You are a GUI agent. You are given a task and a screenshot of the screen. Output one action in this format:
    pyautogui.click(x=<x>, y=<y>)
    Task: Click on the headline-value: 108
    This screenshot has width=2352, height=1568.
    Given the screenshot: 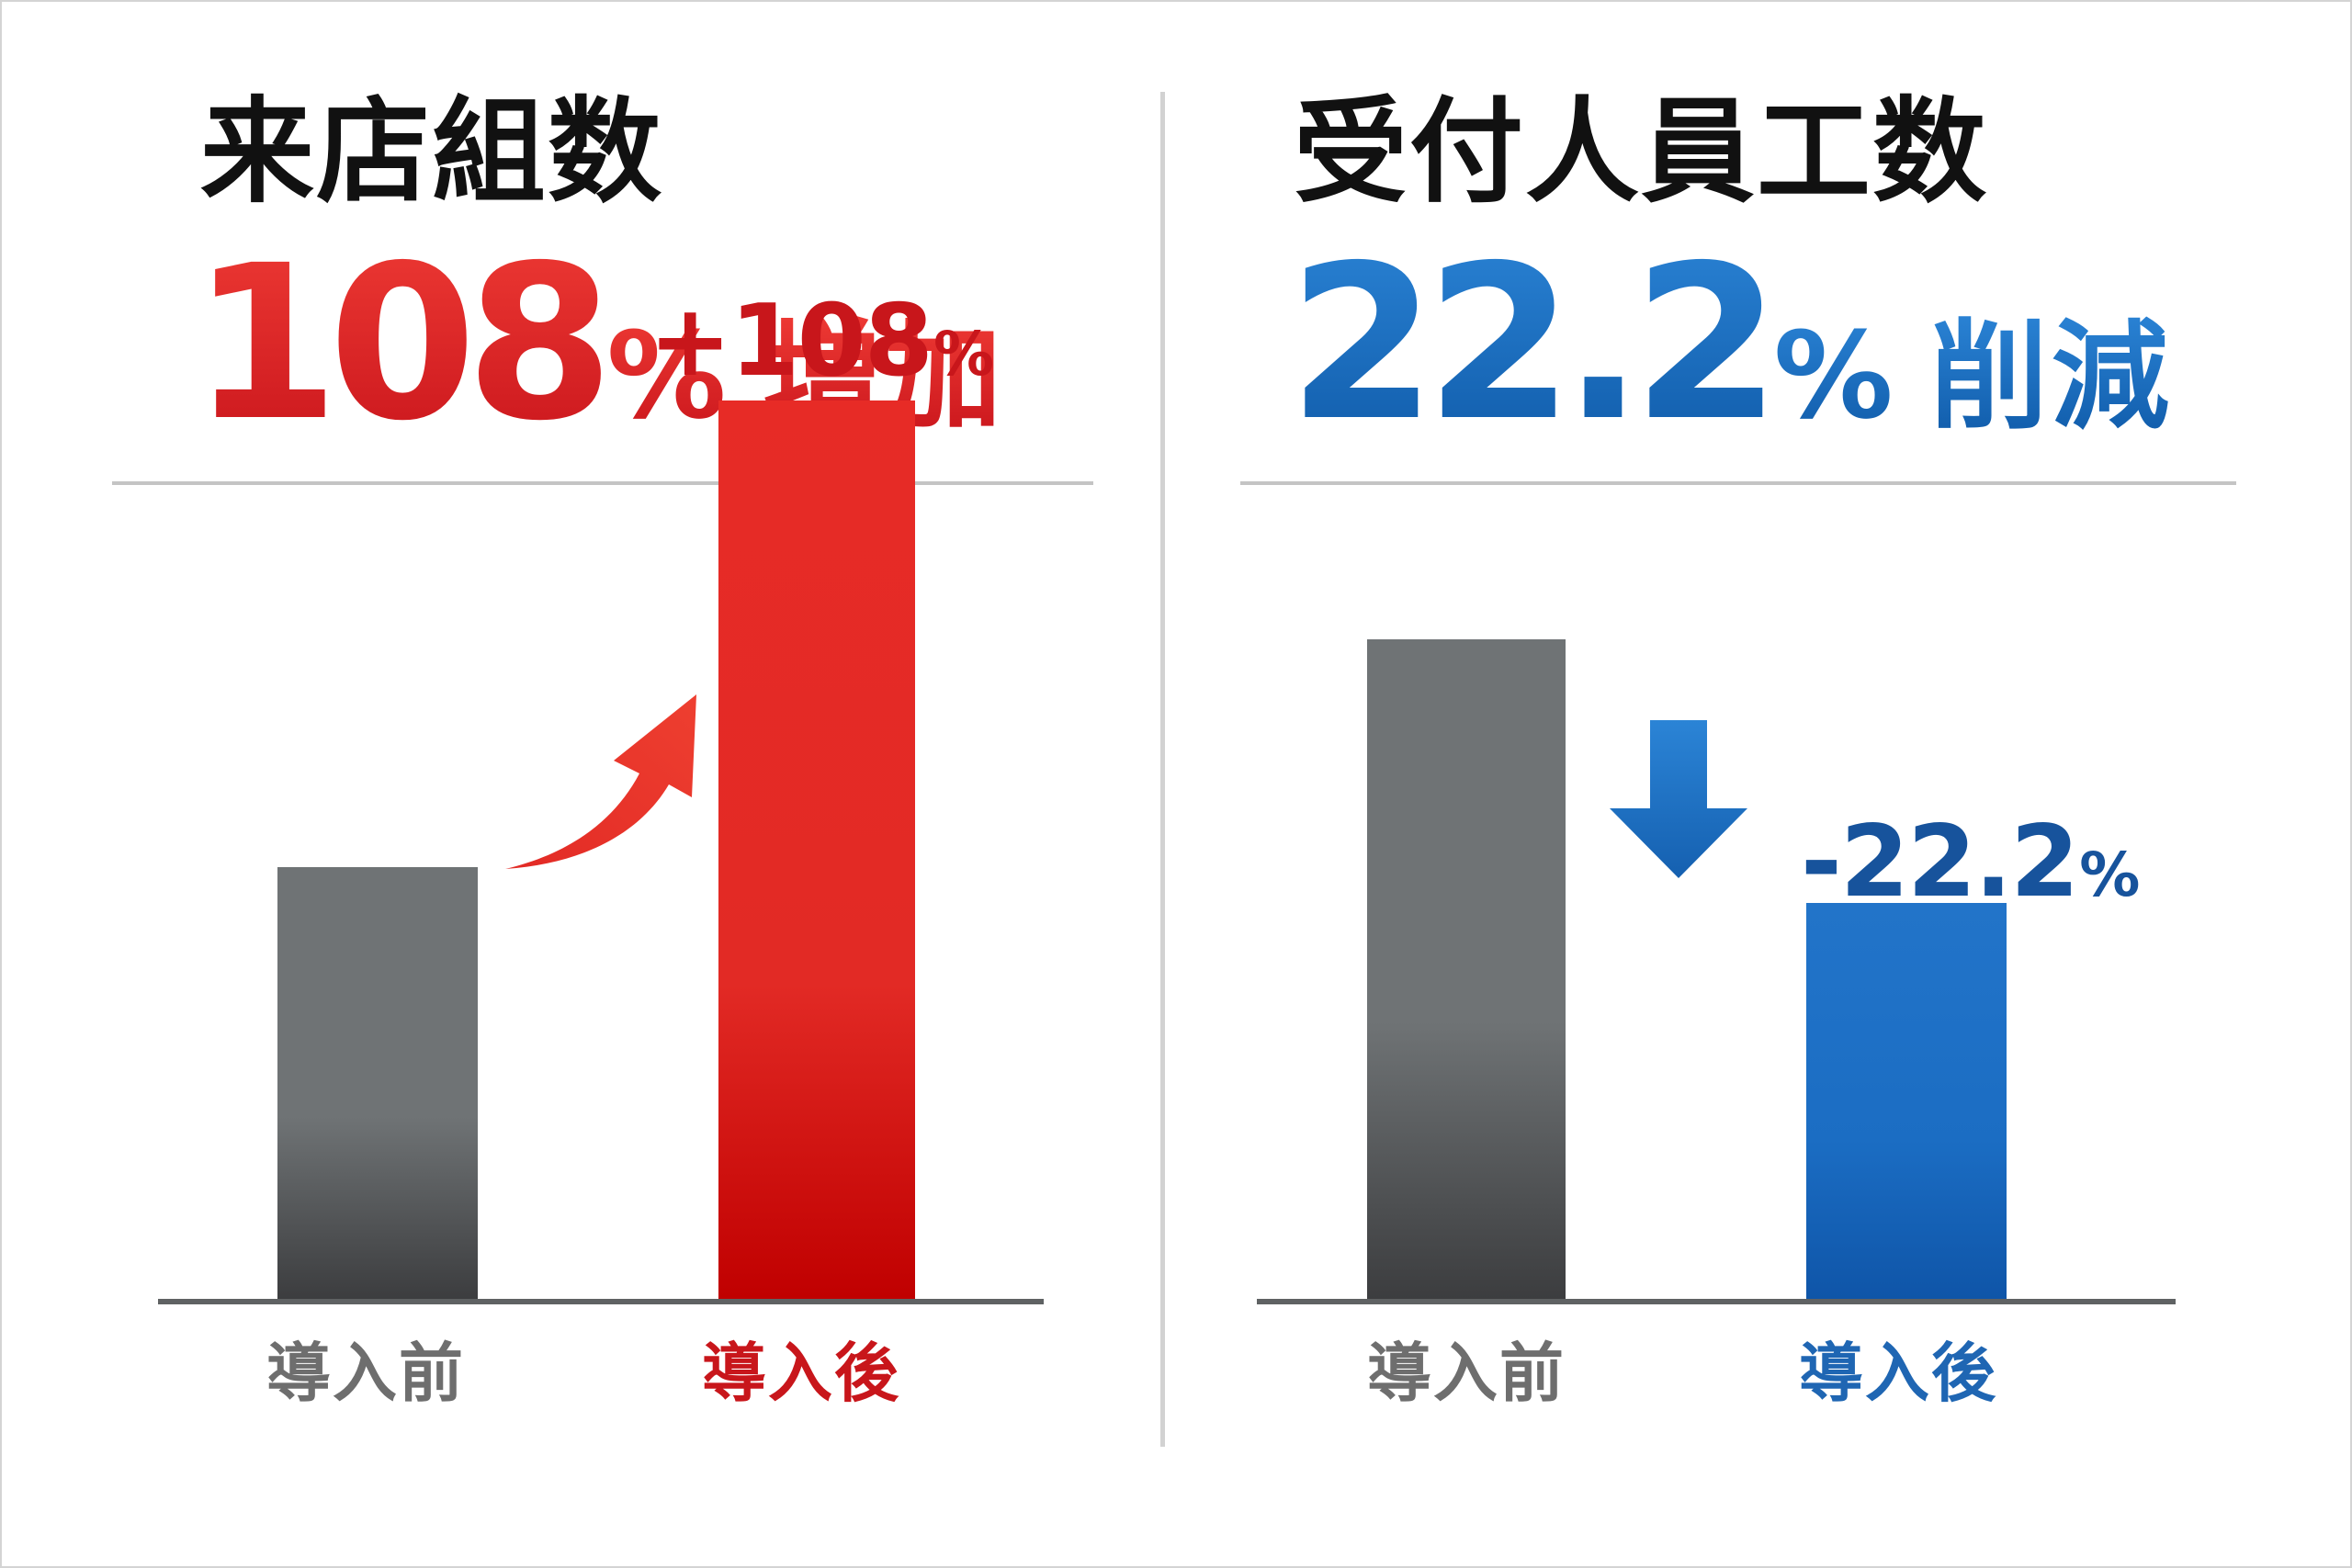 What is the action you would take?
    pyautogui.click(x=402, y=344)
    